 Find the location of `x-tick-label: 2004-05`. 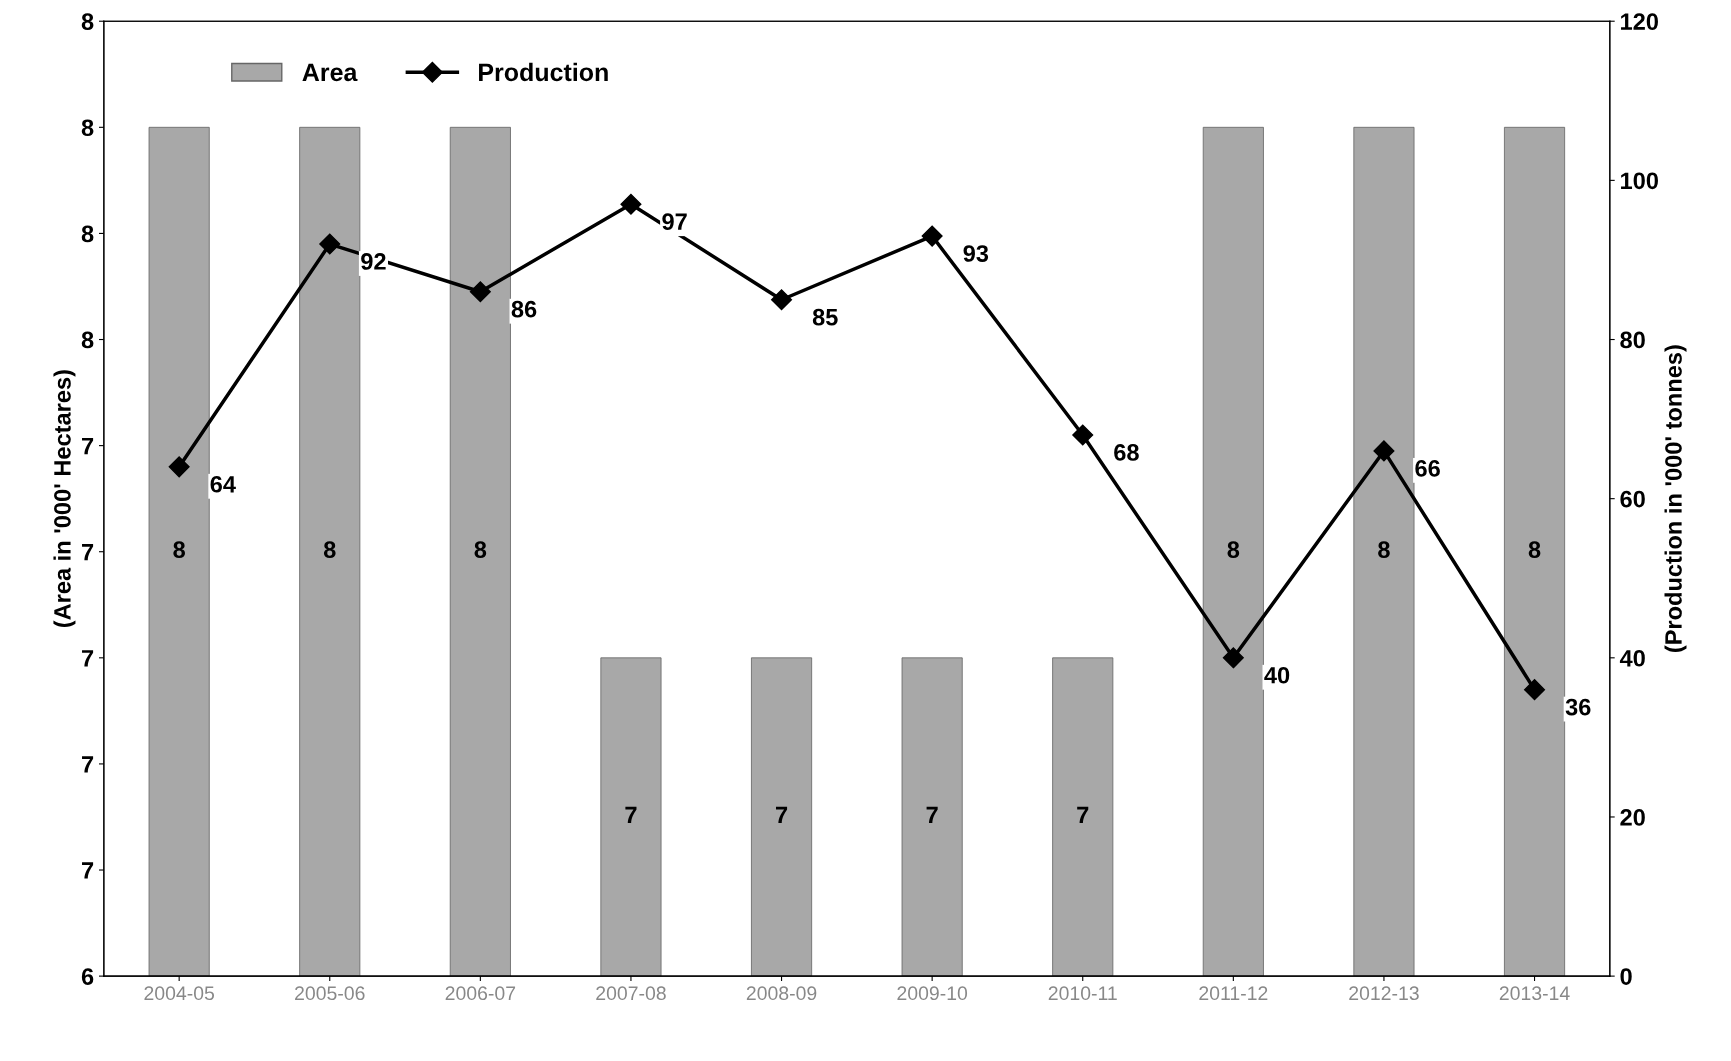

x-tick-label: 2004-05 is located at coordinates (179, 993).